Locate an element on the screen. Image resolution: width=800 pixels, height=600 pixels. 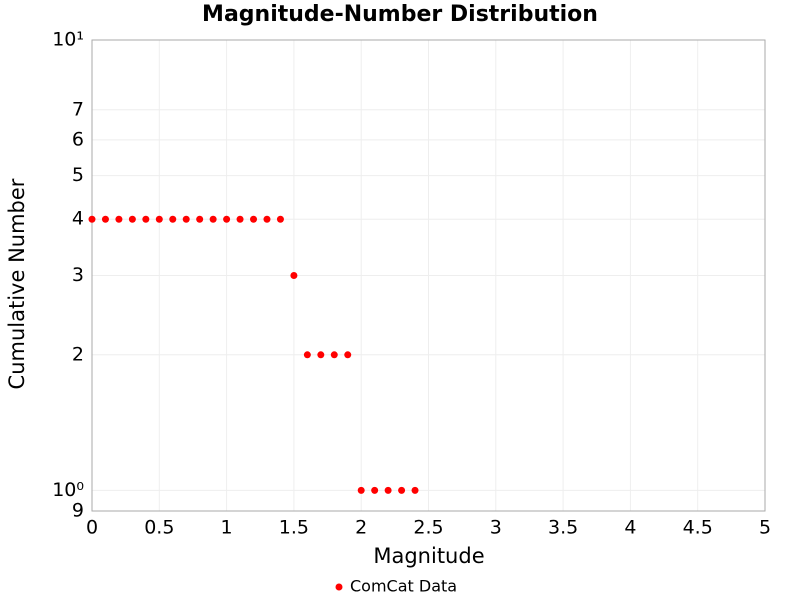
y-tick-label: 7 is located at coordinates (78, 109).